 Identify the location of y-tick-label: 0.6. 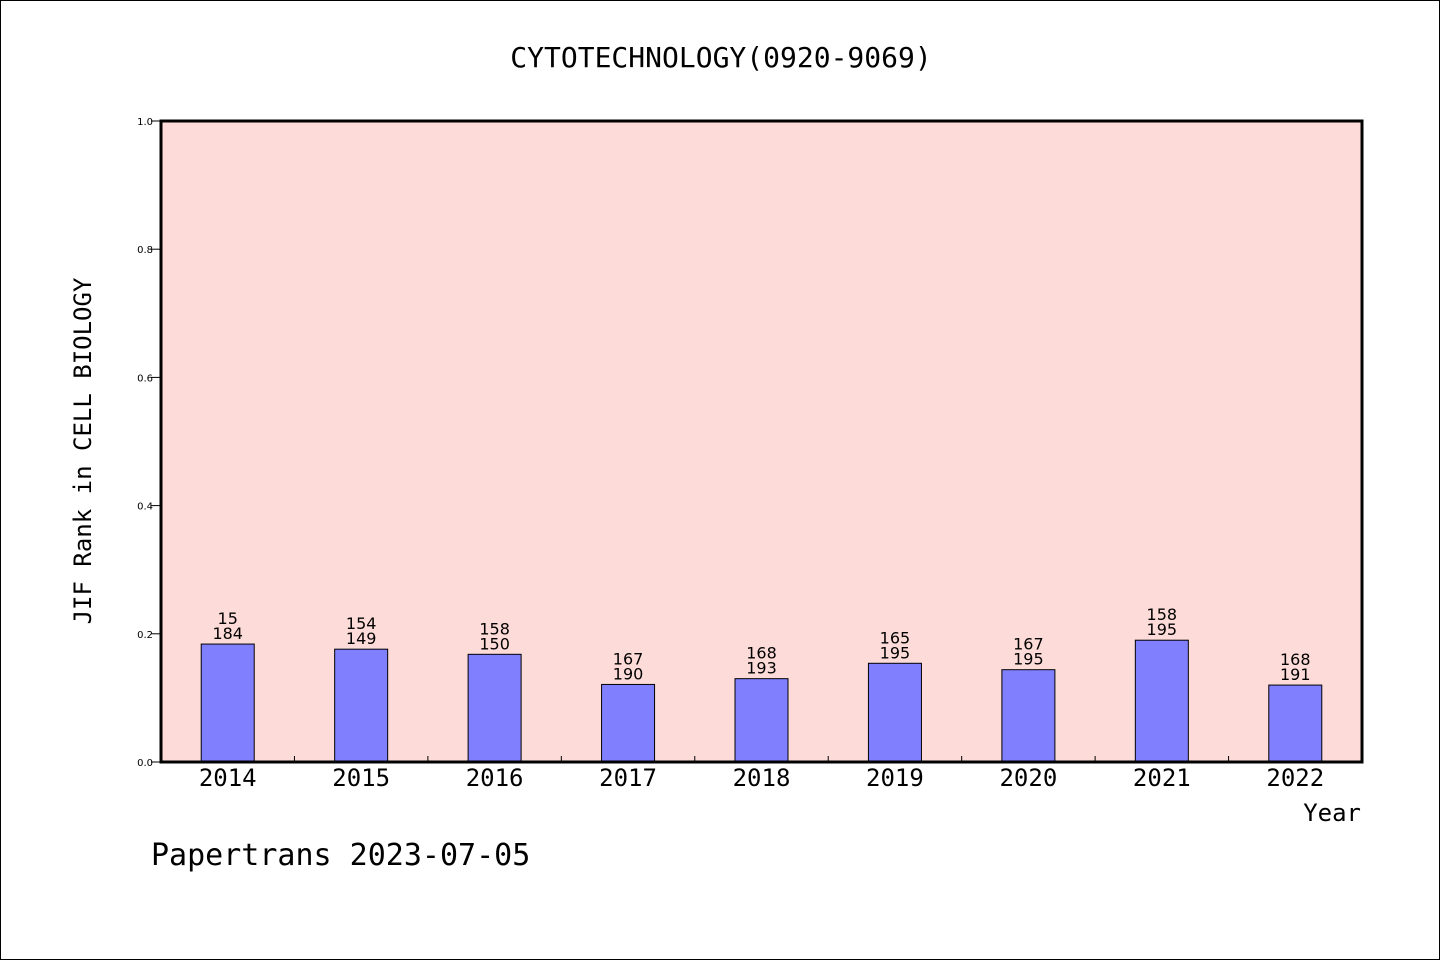
(145, 378).